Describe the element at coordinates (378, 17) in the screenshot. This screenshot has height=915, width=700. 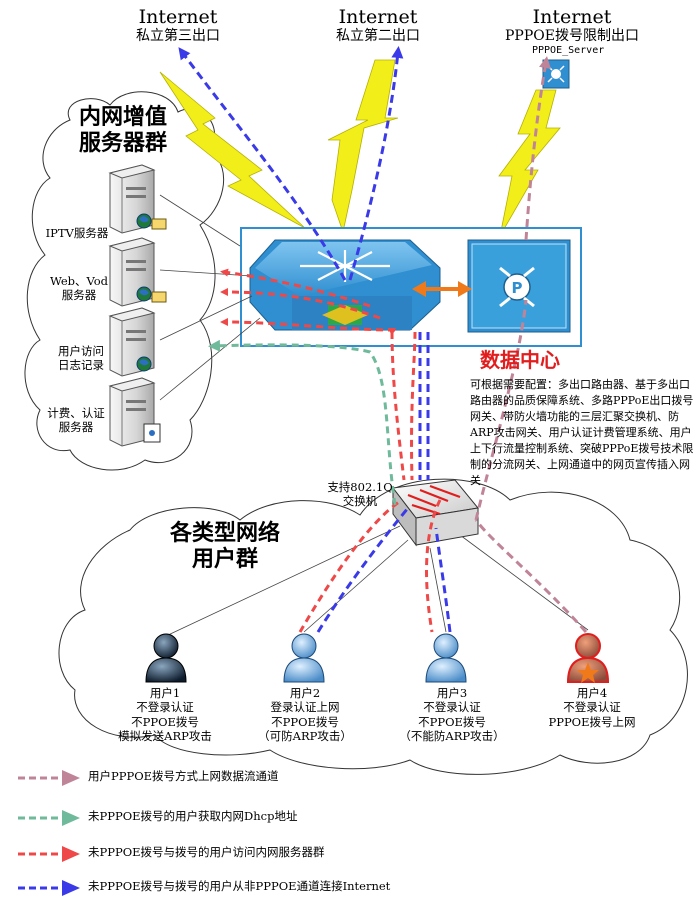
I see `exit-second-title: Internet` at that location.